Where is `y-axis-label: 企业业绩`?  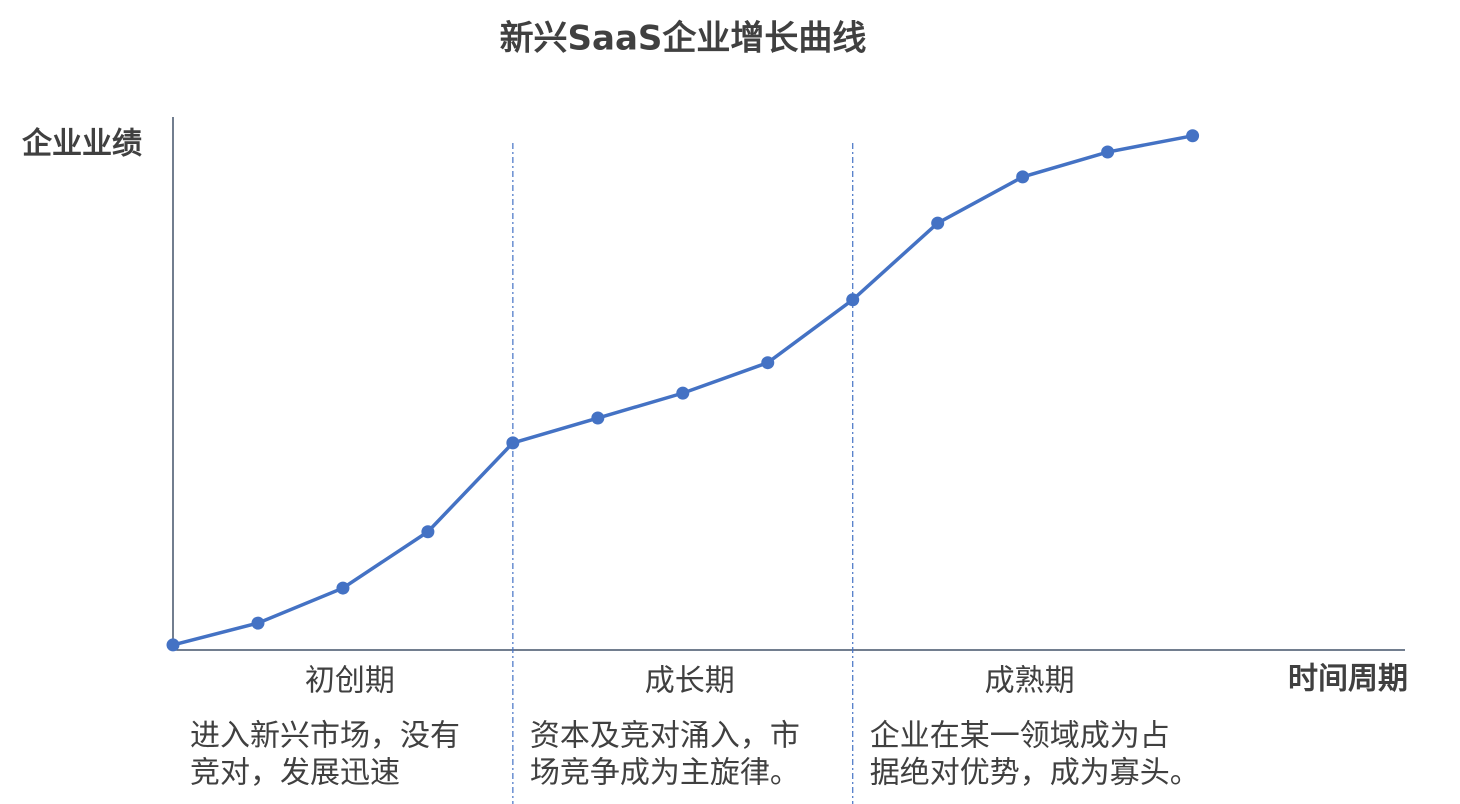
y-axis-label: 企业业绩 is located at coordinates (82, 144).